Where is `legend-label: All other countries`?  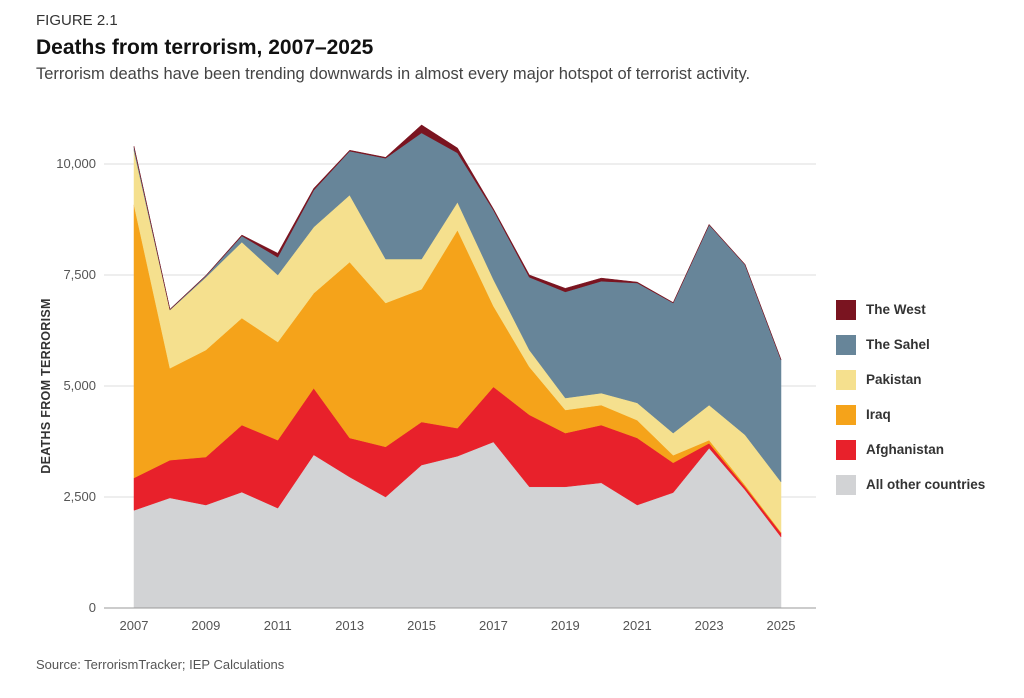 legend-label: All other countries is located at coordinates (926, 484).